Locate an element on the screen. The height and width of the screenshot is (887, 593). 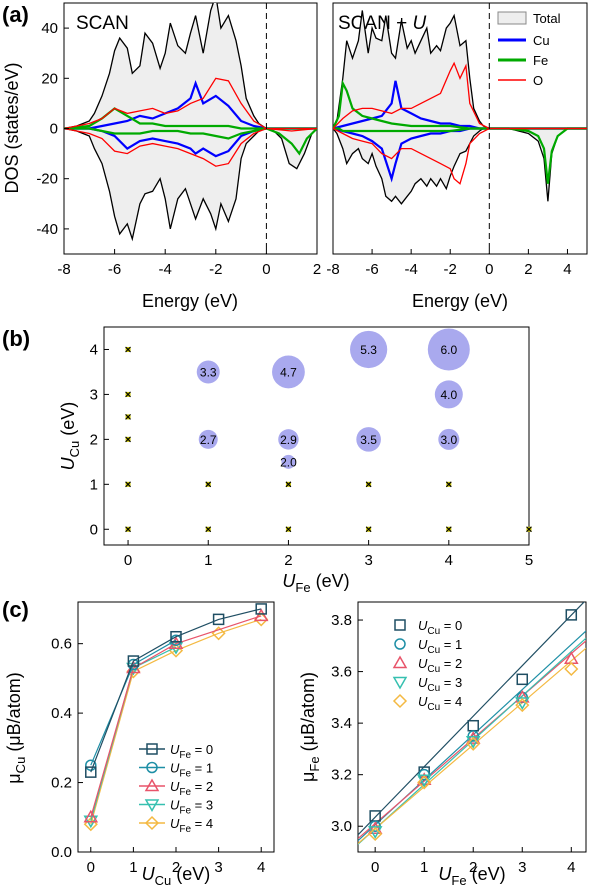
x-axis-label: UCu (eV) is located at coordinates (176, 875).